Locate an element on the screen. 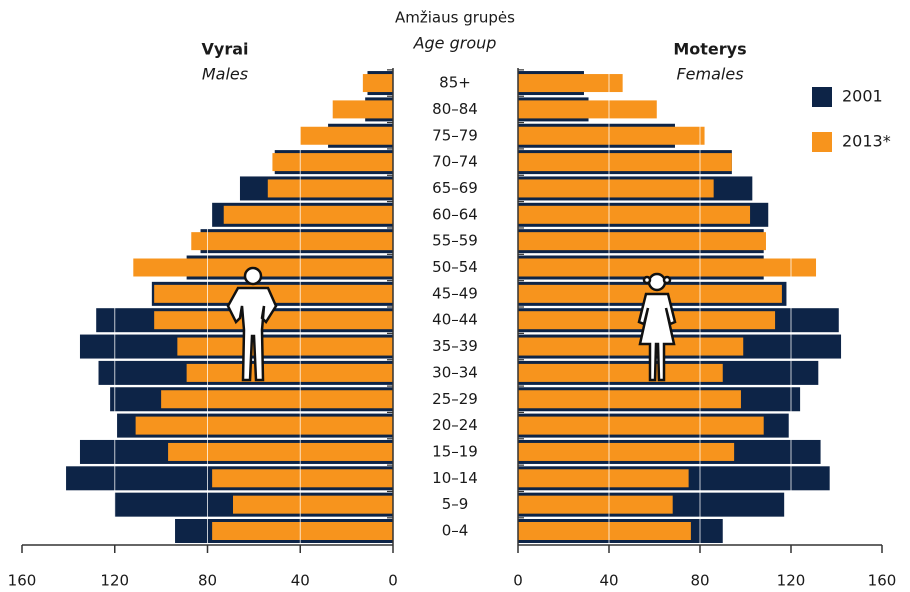  category-label: 20–24 is located at coordinates (455, 425).